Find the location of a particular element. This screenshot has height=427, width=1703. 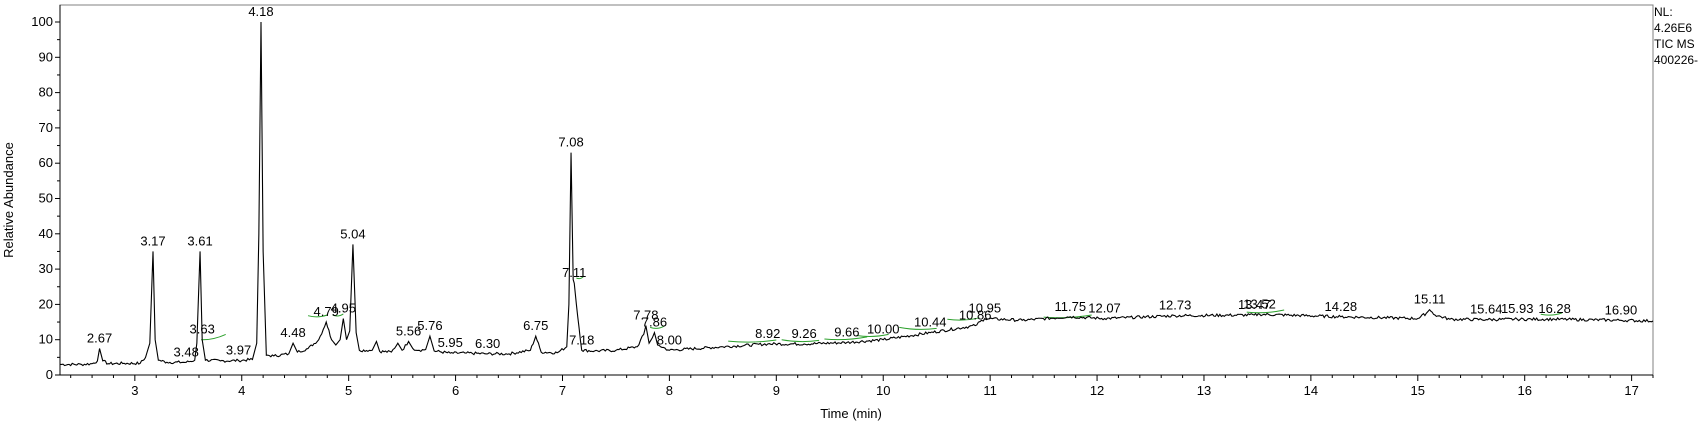

peak-label: 9.26 is located at coordinates (803, 333).